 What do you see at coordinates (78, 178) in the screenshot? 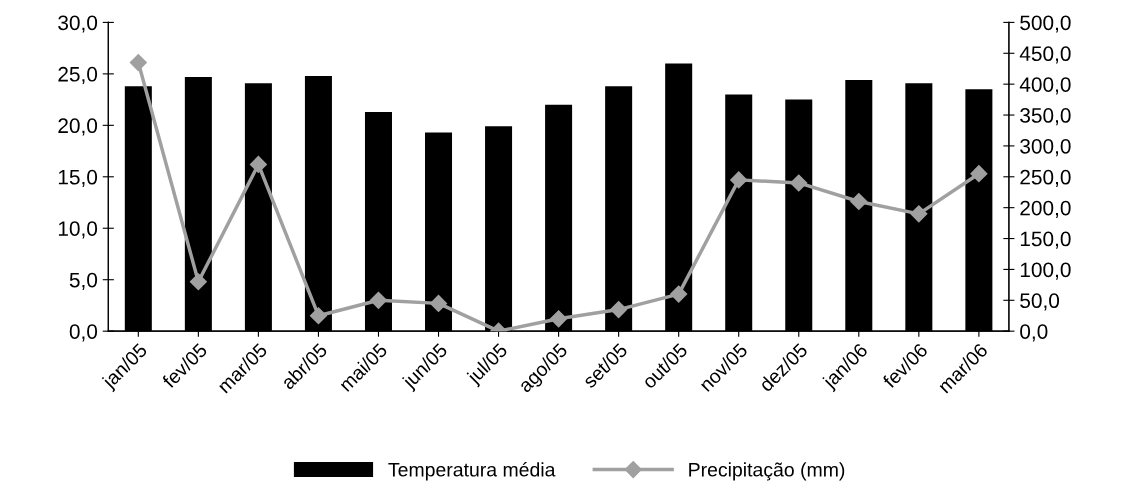
I see `y-tick-label: 15,0` at bounding box center [78, 178].